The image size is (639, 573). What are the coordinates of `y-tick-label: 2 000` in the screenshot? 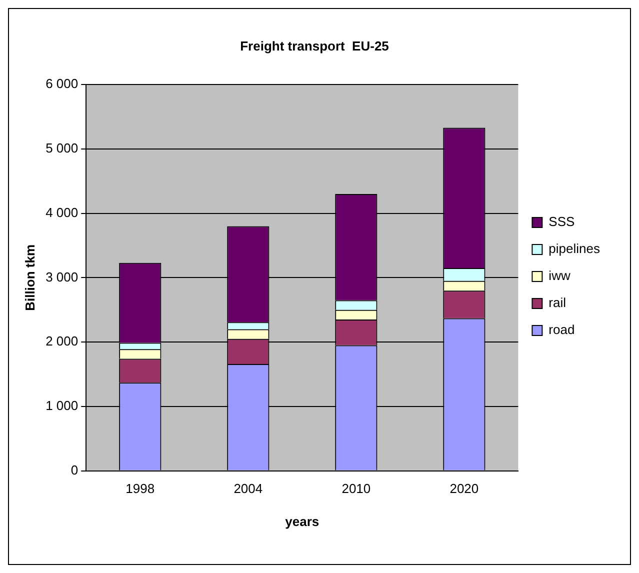 It's located at (62, 341).